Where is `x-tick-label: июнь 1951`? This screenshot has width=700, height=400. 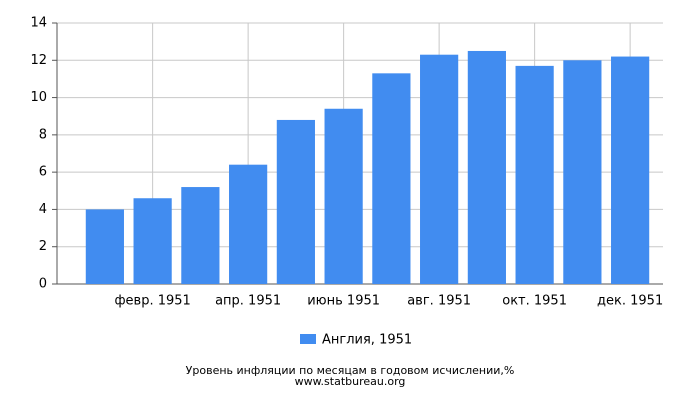
x-tick-label: июнь 1951 is located at coordinates (343, 301).